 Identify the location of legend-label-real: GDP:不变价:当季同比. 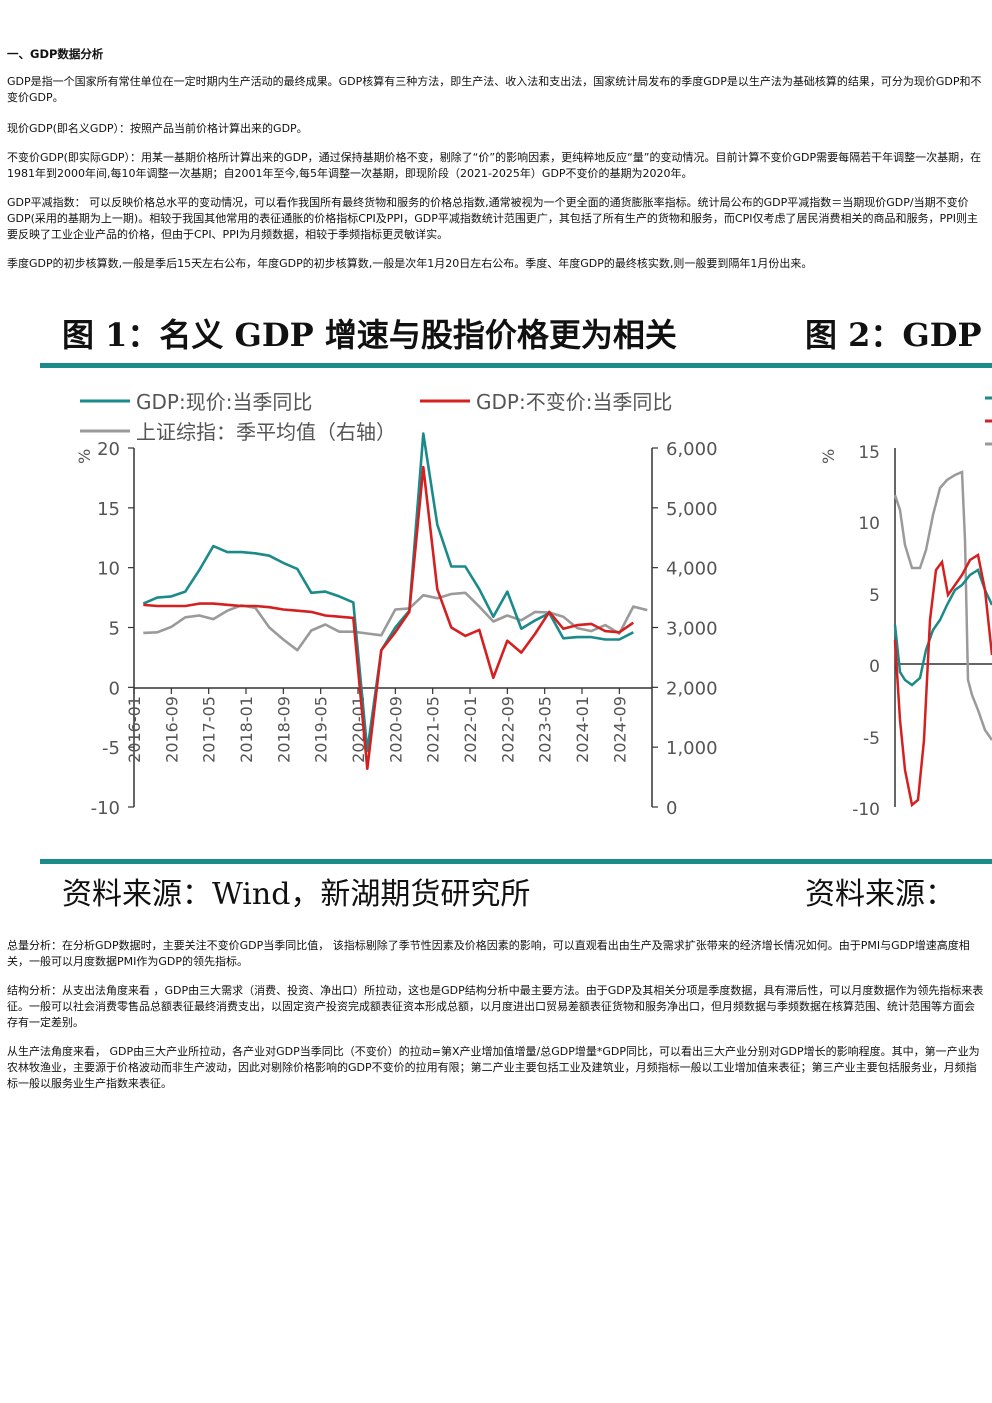
(574, 402).